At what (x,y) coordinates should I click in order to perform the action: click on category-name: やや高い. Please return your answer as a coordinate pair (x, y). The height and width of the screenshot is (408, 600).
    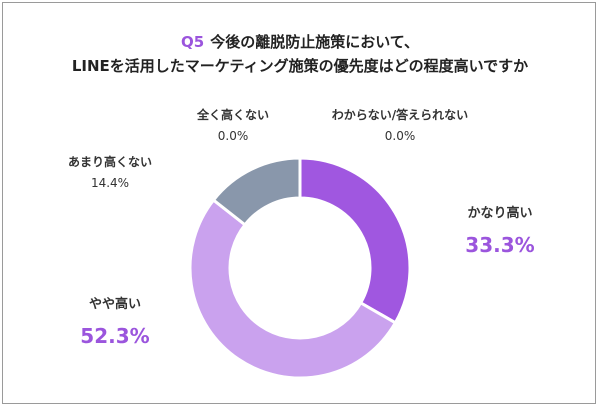
    Looking at the image, I should click on (114, 304).